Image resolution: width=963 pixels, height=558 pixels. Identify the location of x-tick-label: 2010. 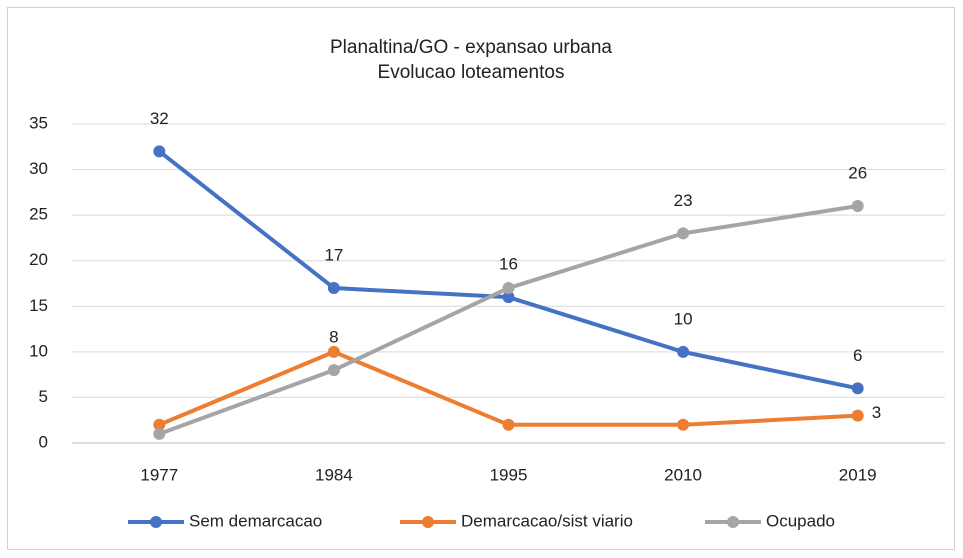
(683, 474).